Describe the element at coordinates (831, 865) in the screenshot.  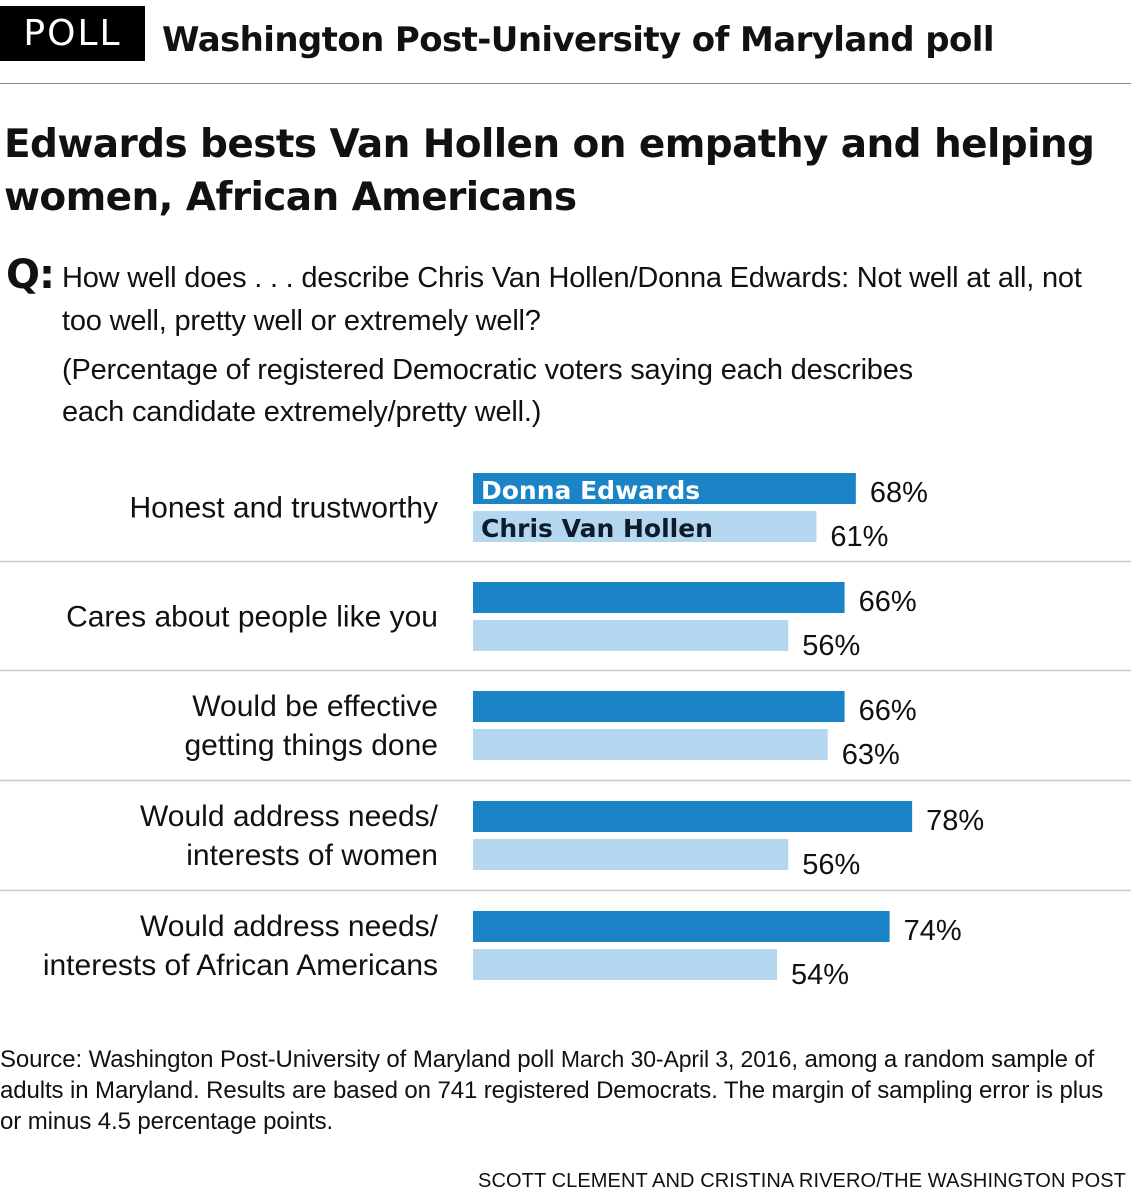
I see `value-label-van-hollen-3: 56%` at that location.